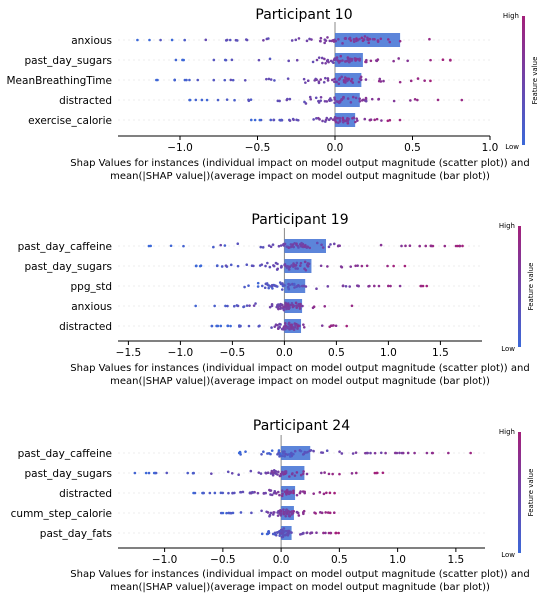  Describe the element at coordinates (303, 15) in the screenshot. I see `chart-title: Participant 10` at that location.